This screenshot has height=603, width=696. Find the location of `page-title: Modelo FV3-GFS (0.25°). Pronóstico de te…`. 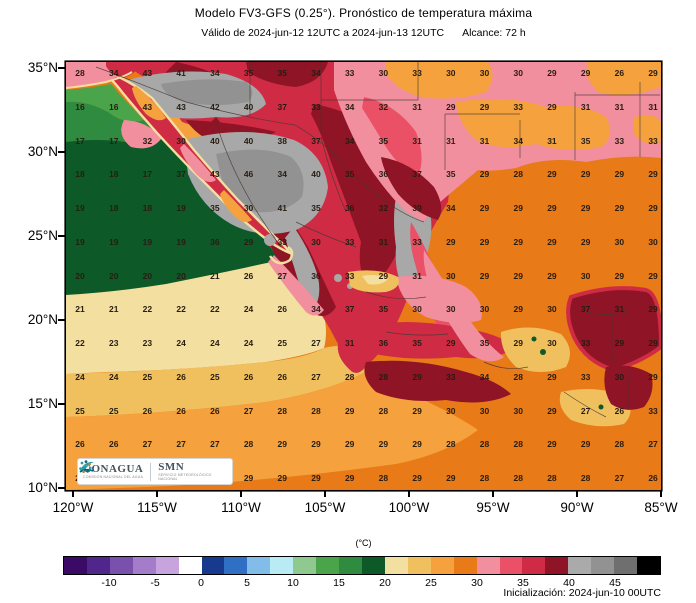

page-title: Modelo FV3-GFS (0.25°). Pronóstico de te… is located at coordinates (363, 13).